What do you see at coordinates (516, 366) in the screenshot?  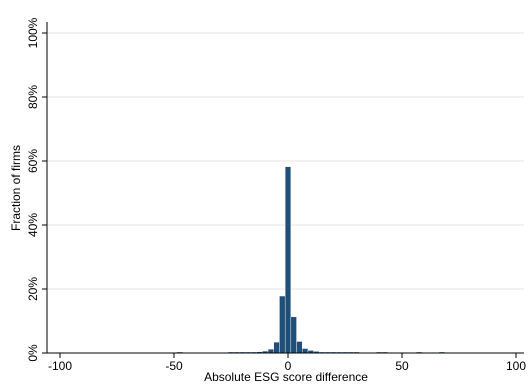 I see `x-tick-label: 100` at bounding box center [516, 366].